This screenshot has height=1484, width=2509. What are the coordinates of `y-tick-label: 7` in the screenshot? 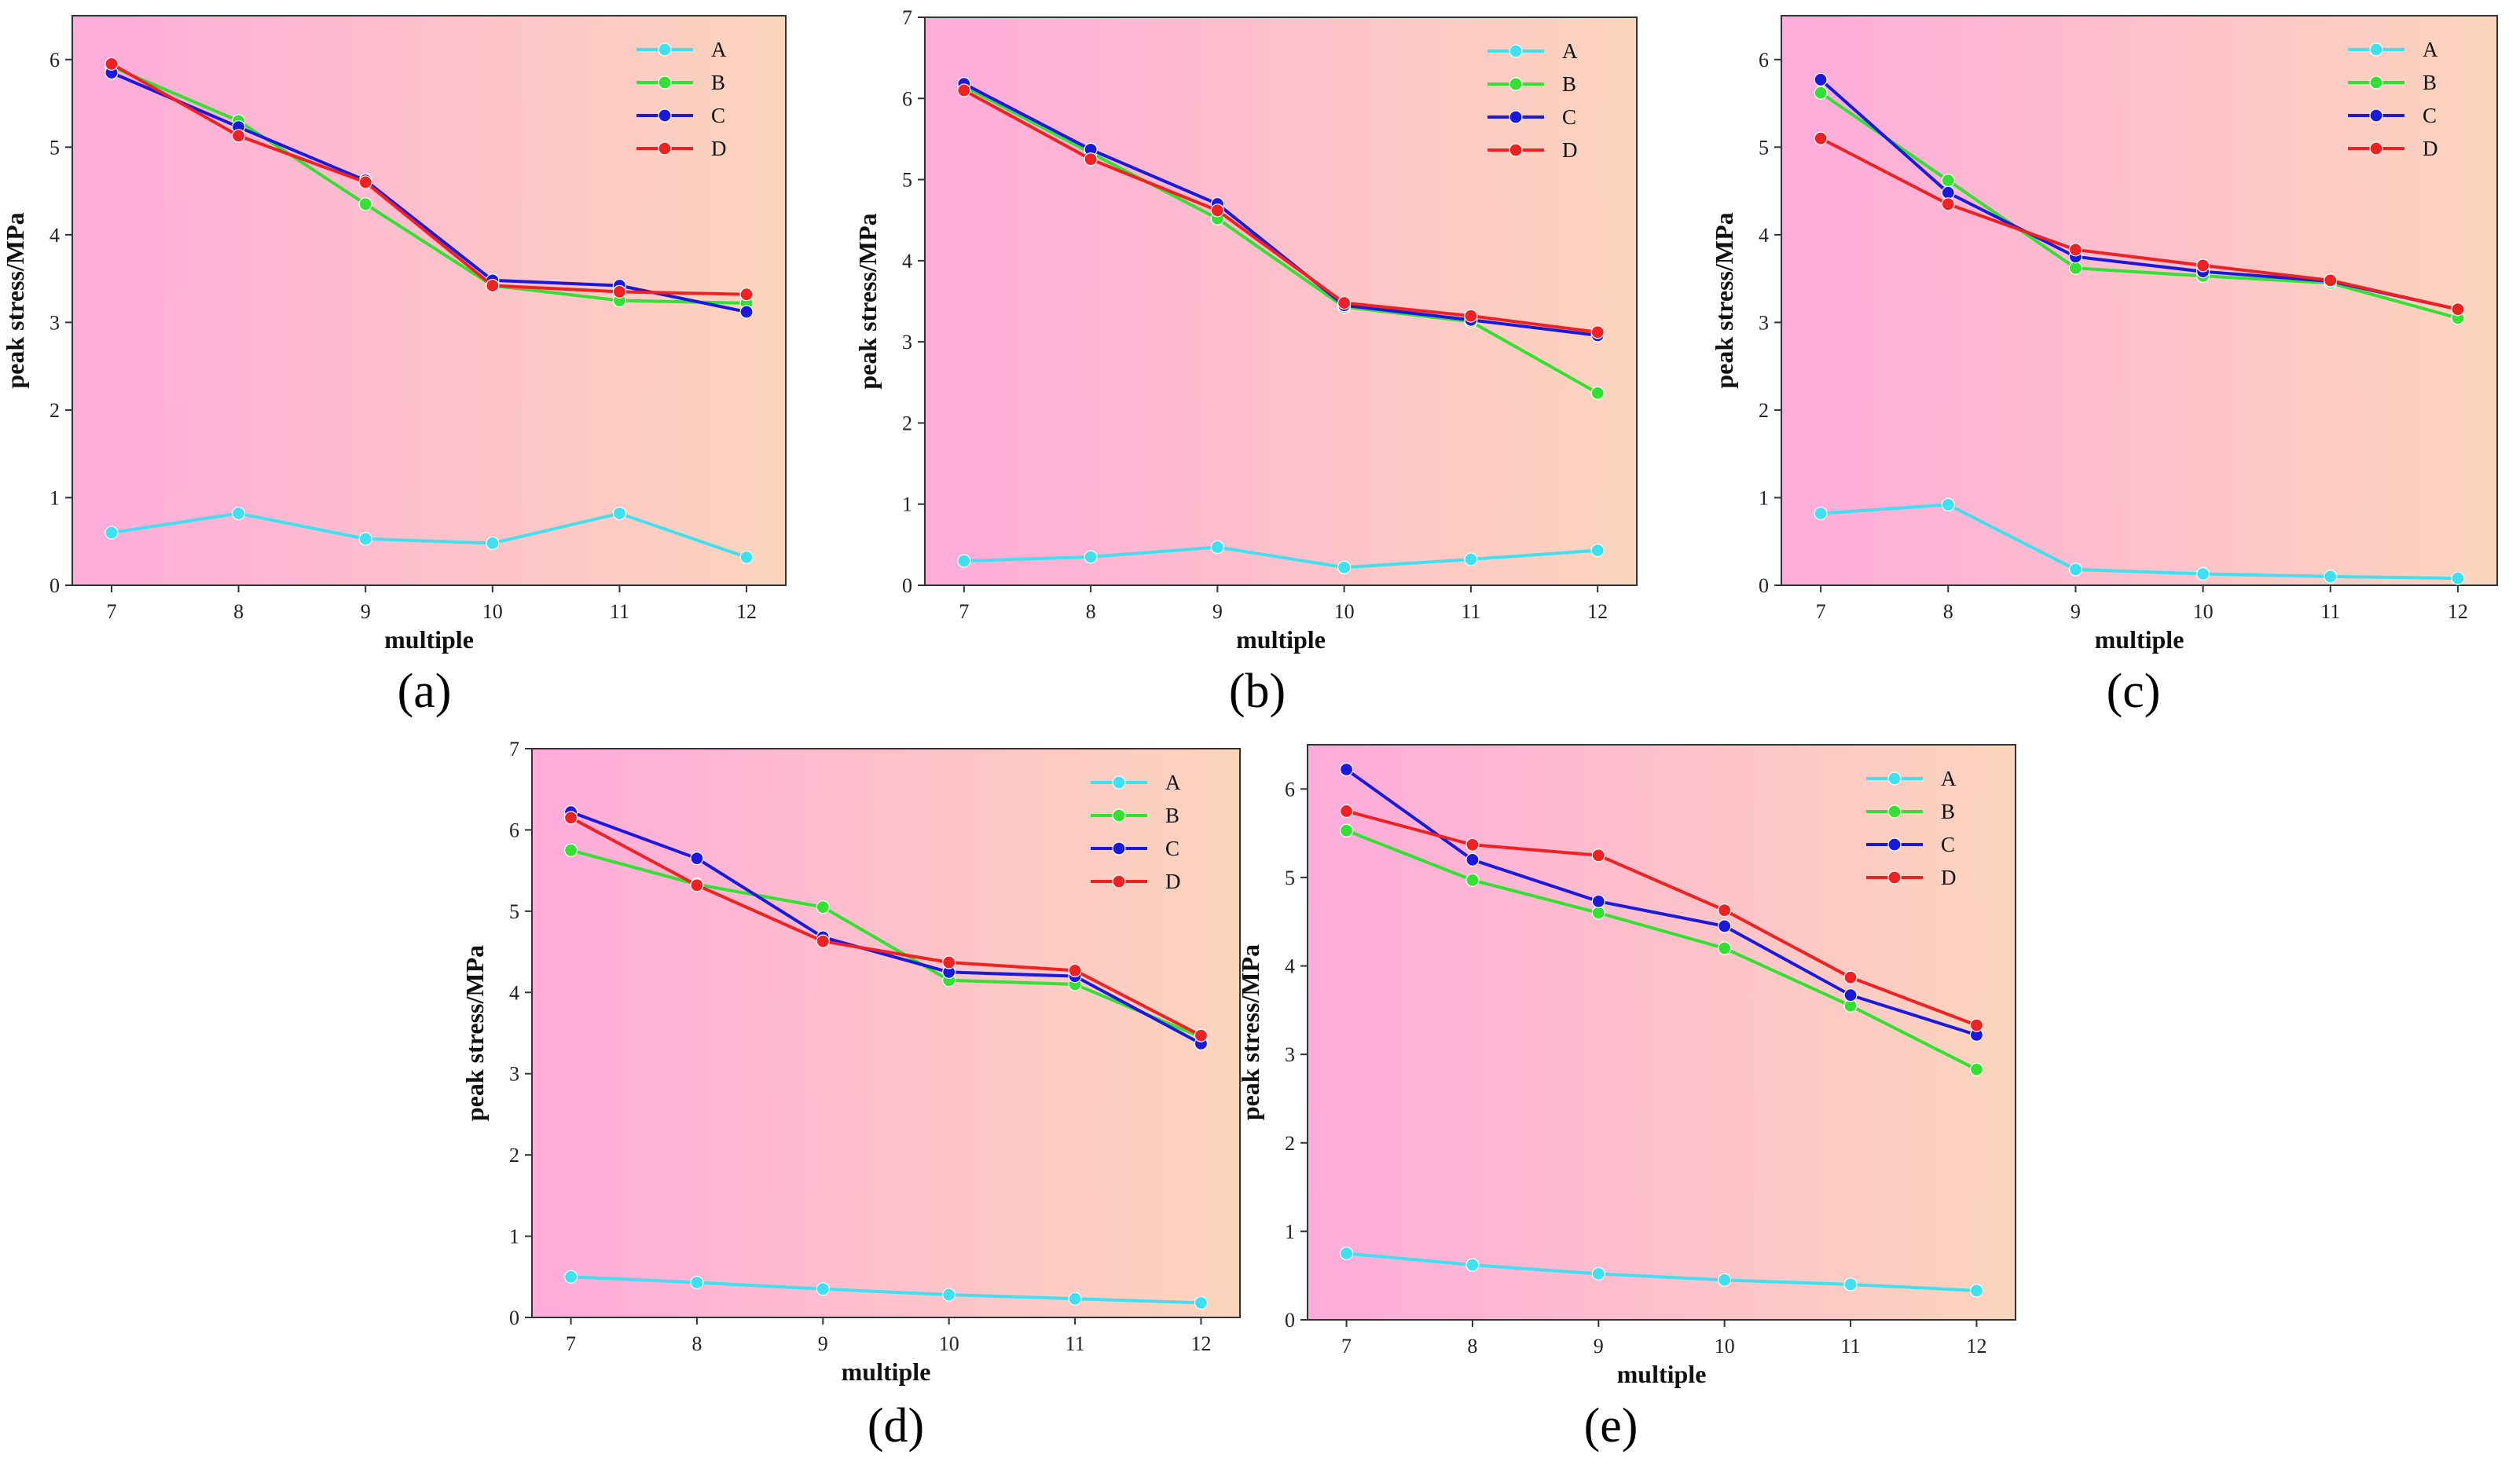 It's located at (907, 17).